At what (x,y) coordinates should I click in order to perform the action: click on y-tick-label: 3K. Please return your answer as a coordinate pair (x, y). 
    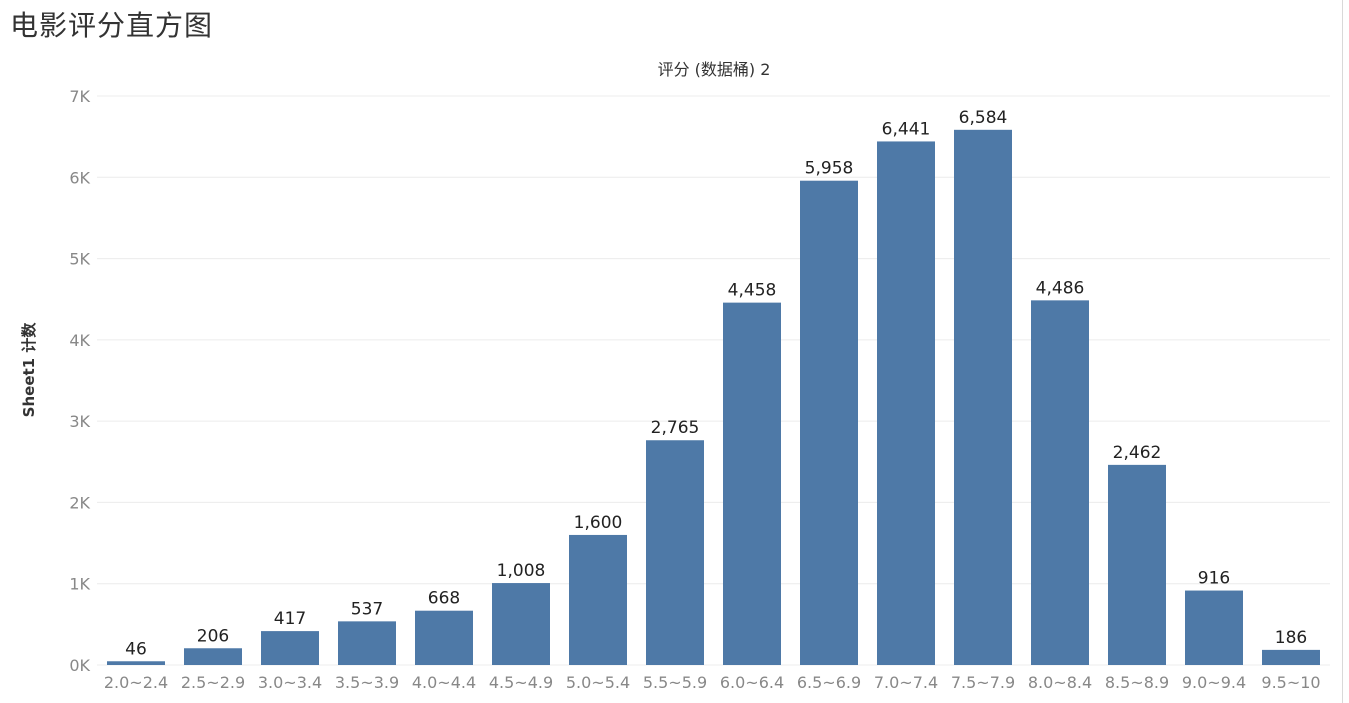
    Looking at the image, I should click on (79, 421).